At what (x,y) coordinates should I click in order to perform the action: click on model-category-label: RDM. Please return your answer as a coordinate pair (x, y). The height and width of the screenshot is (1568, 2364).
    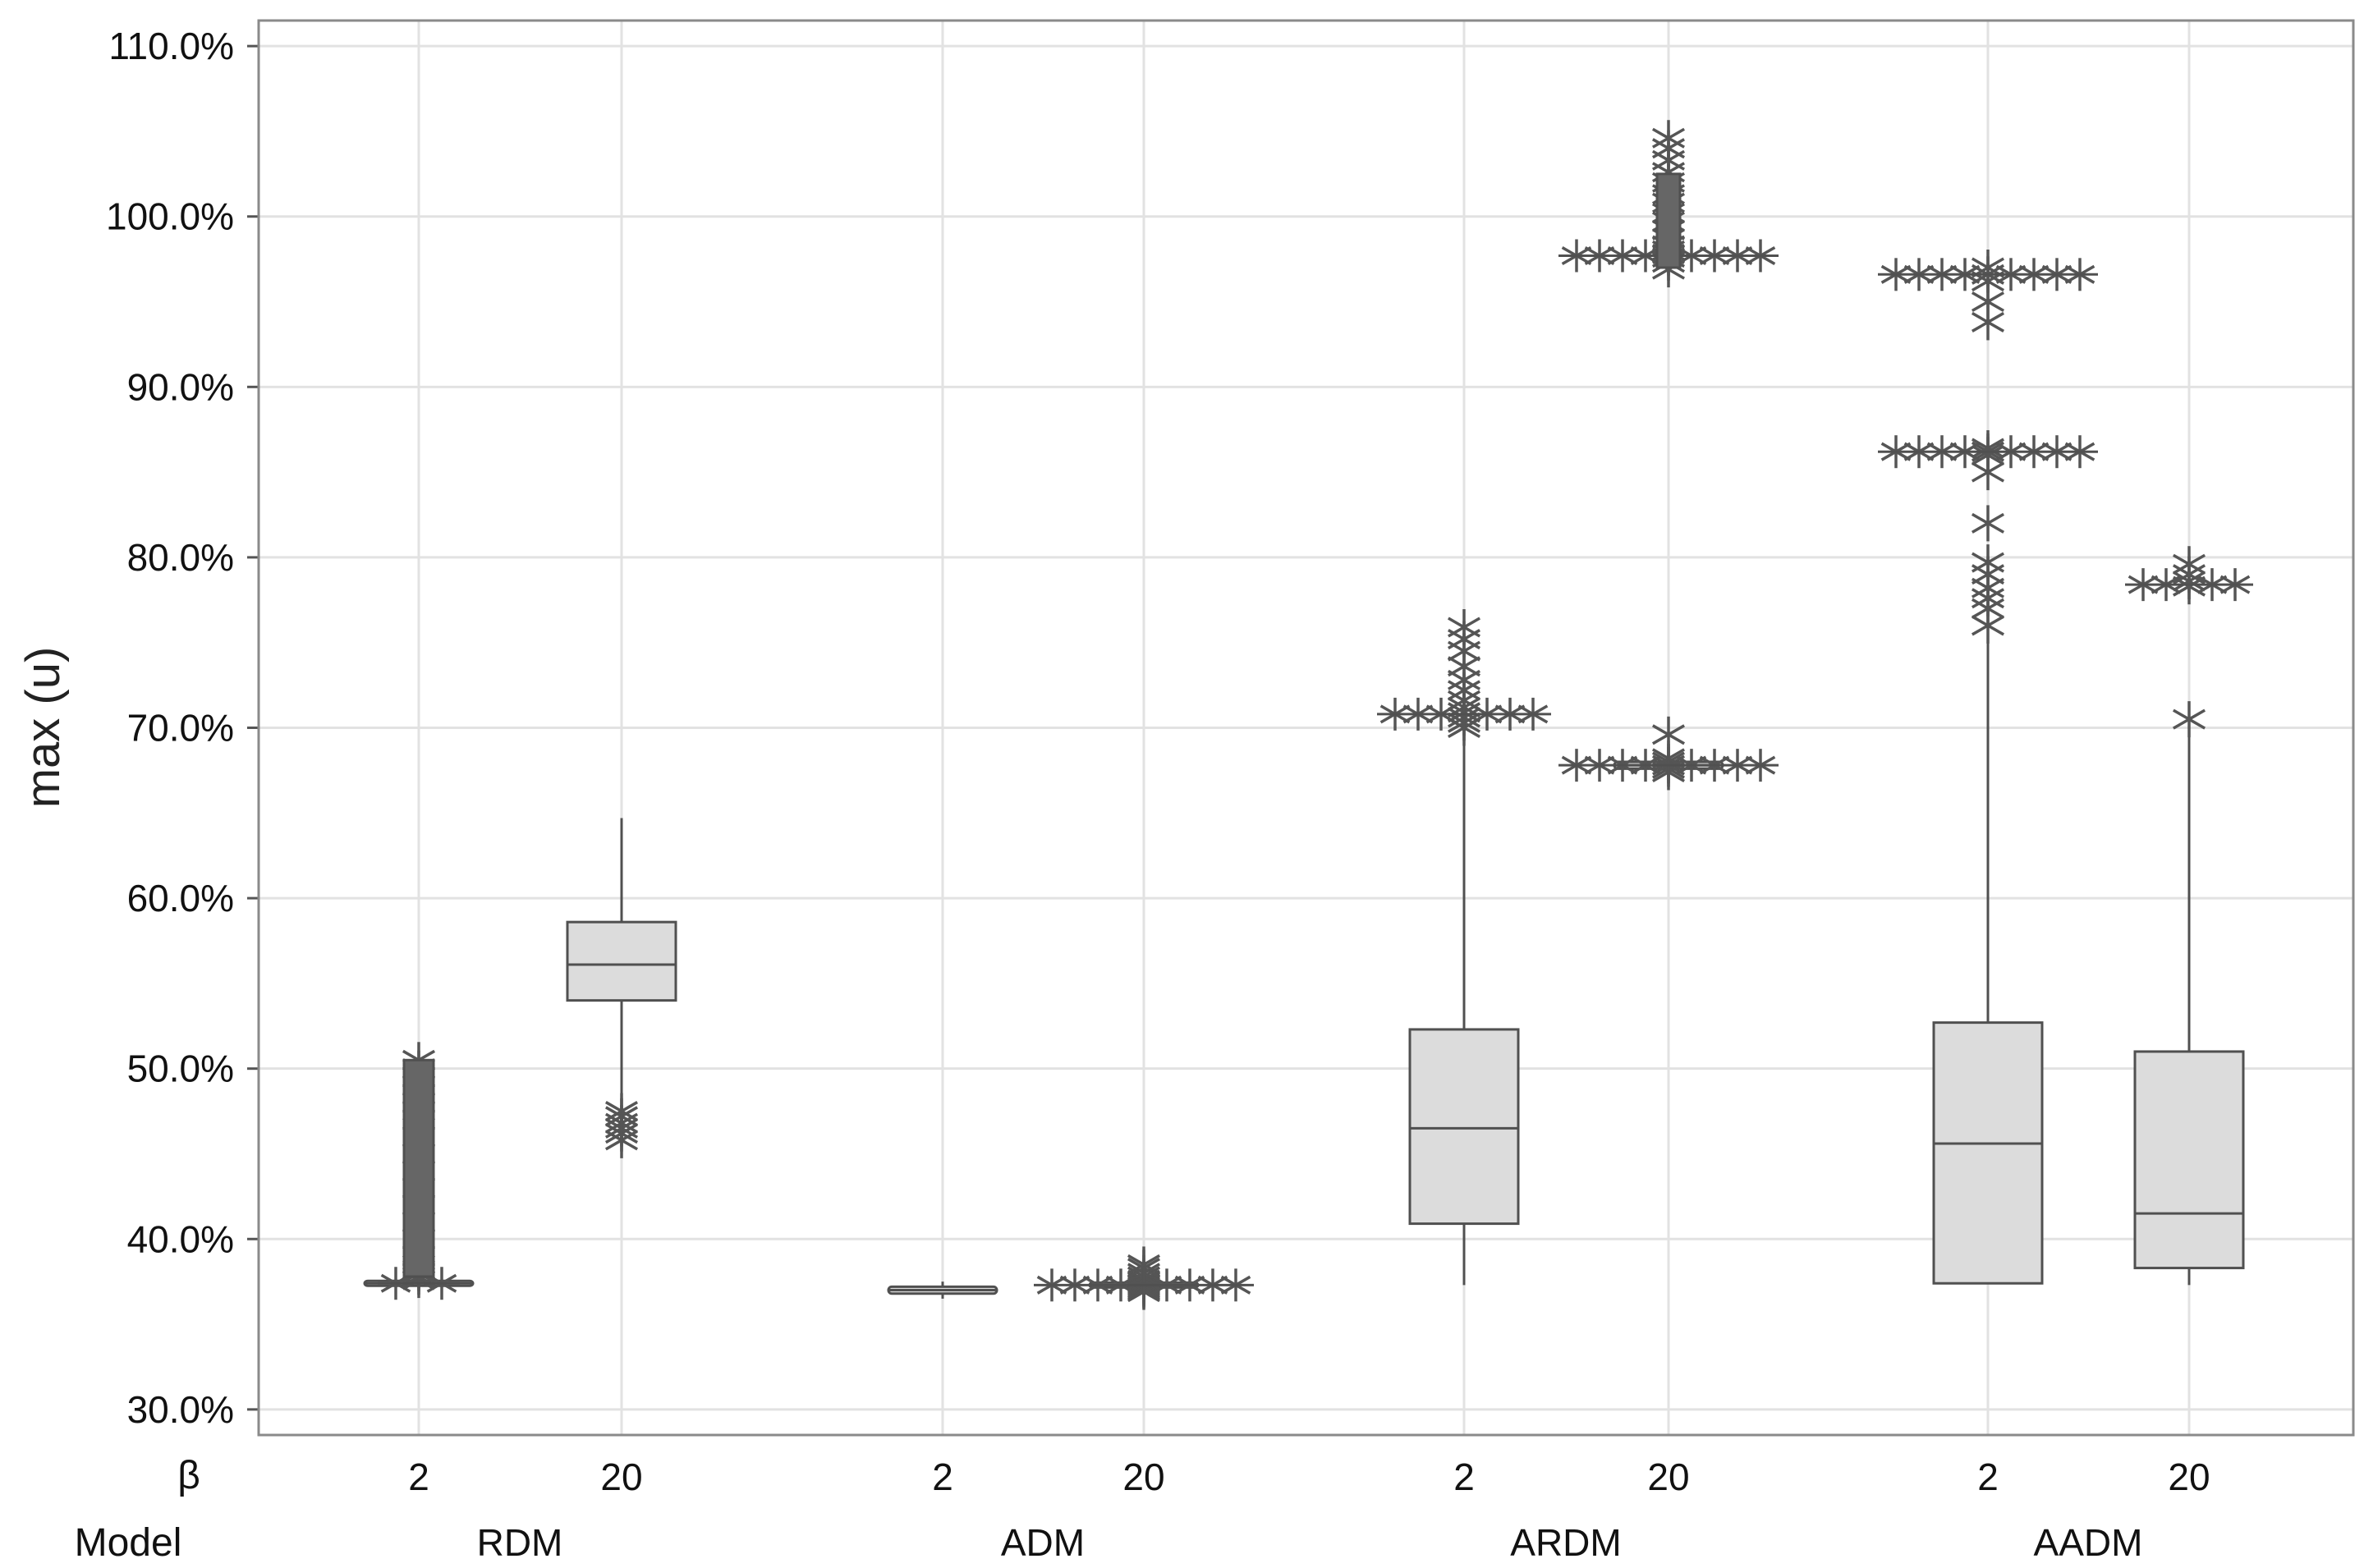
    Looking at the image, I should click on (520, 1542).